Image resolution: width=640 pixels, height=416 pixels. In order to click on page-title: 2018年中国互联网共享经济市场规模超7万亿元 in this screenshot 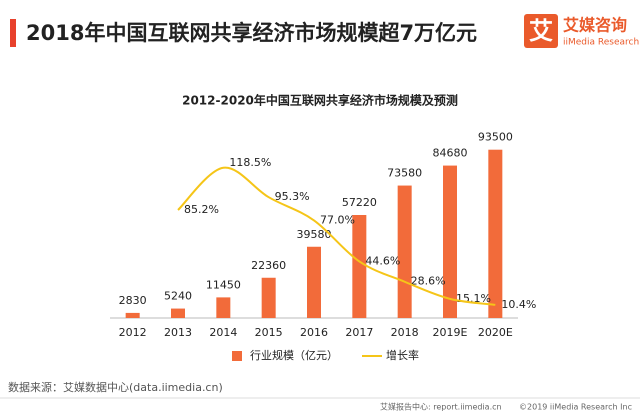, I will do `click(251, 33)`.